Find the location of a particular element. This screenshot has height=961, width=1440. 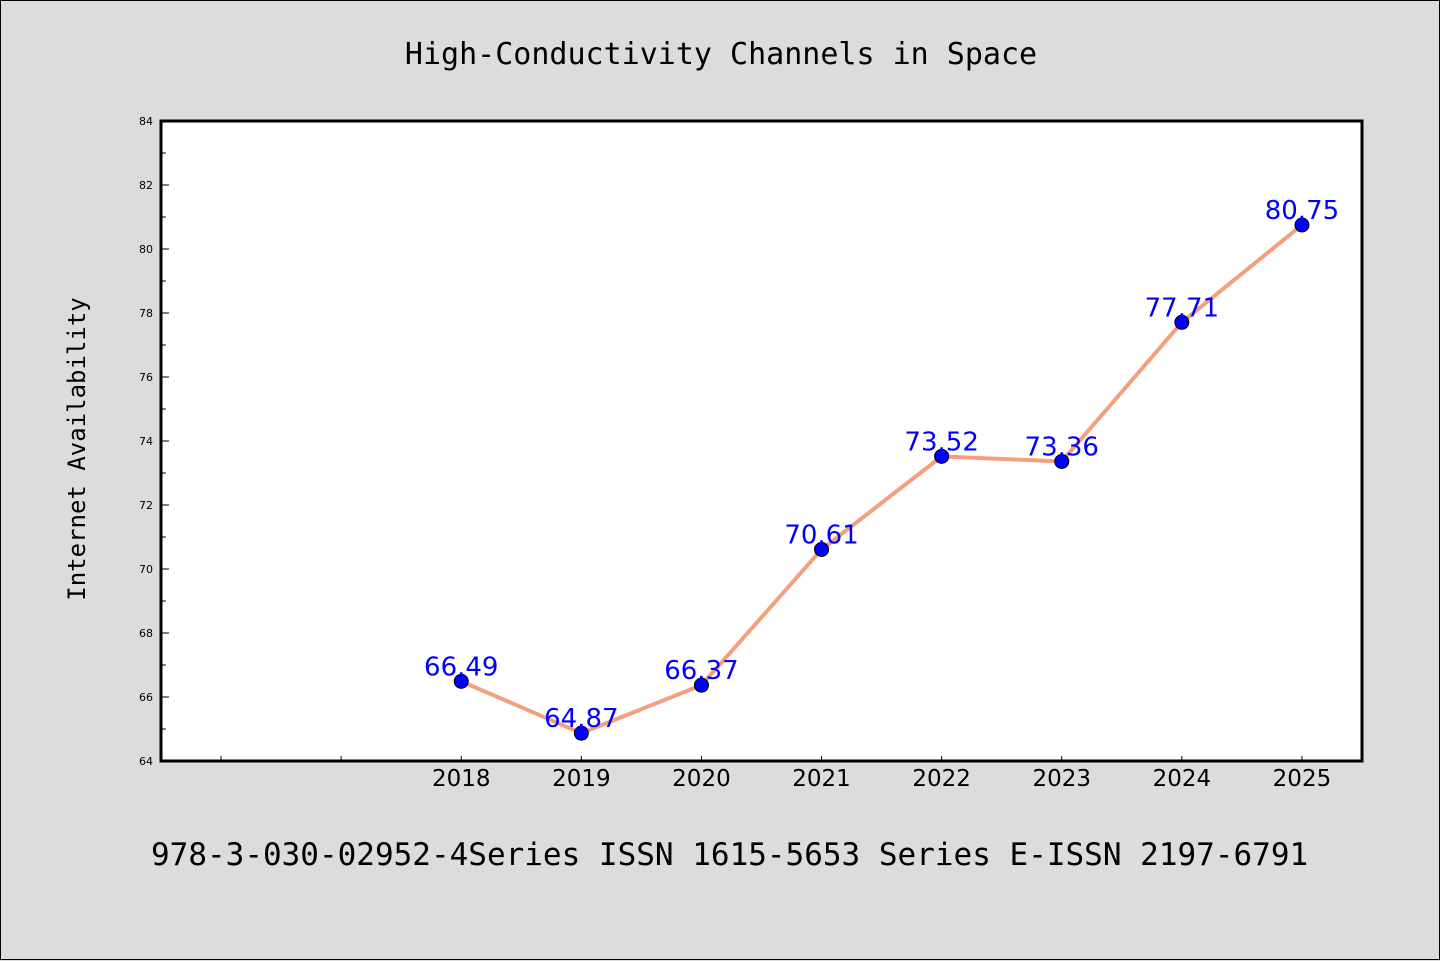

y-axis-ticks: 64 66 68 70 72 74 76 78 80 82 84 is located at coordinates (154, 441).